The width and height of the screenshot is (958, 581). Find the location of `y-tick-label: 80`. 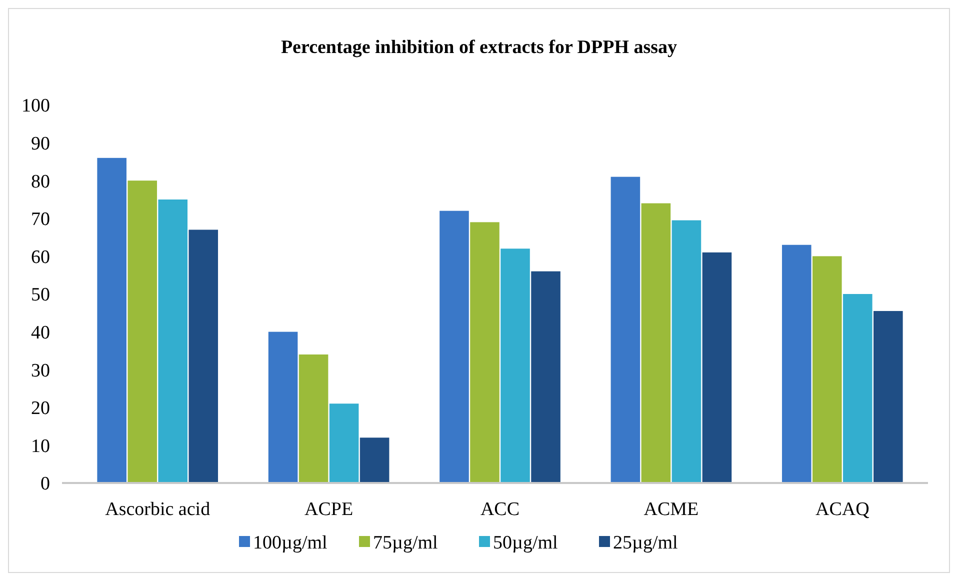

y-tick-label: 80 is located at coordinates (40, 181).